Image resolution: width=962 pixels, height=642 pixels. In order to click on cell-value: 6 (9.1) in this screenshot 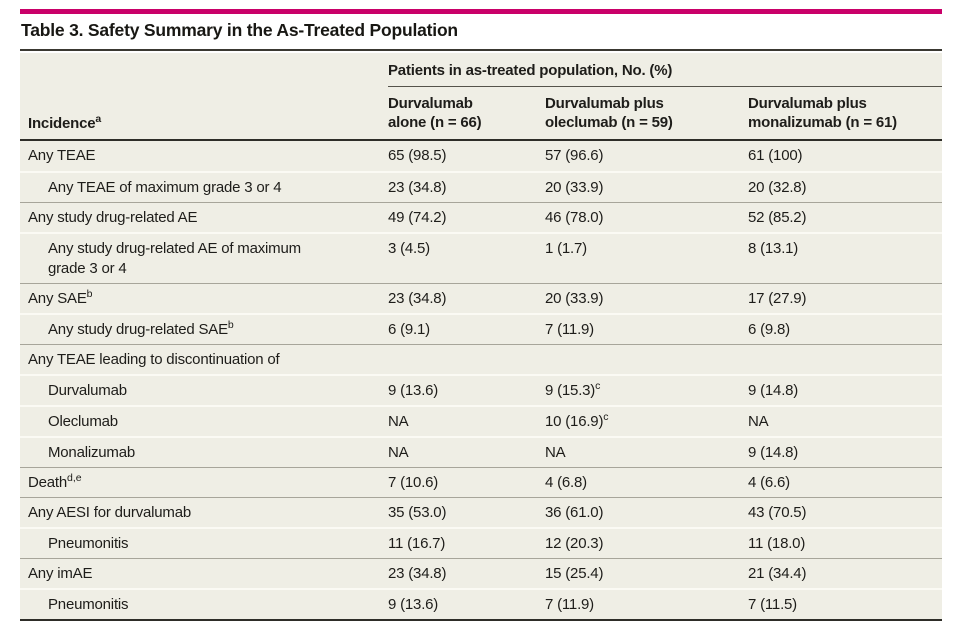, I will do `click(409, 329)`.